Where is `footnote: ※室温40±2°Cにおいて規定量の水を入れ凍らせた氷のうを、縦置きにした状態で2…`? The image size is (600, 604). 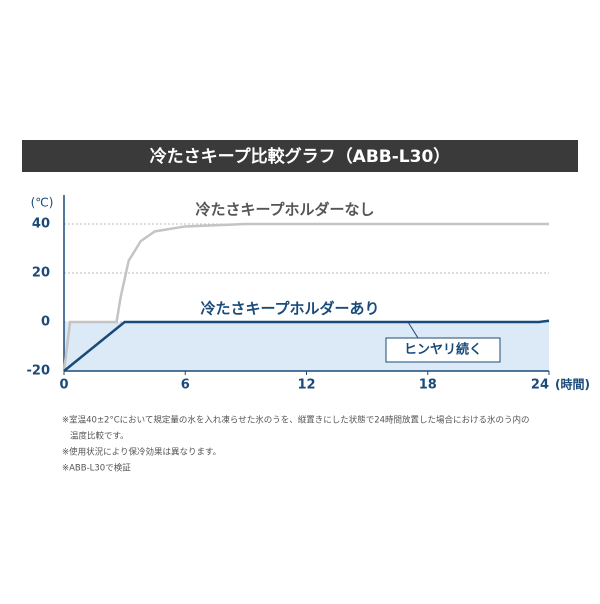 footnote: ※室温40±2°Cにおいて規定量の水を入れ凍らせた氷のうを、縦置きにした状態で2… is located at coordinates (296, 420).